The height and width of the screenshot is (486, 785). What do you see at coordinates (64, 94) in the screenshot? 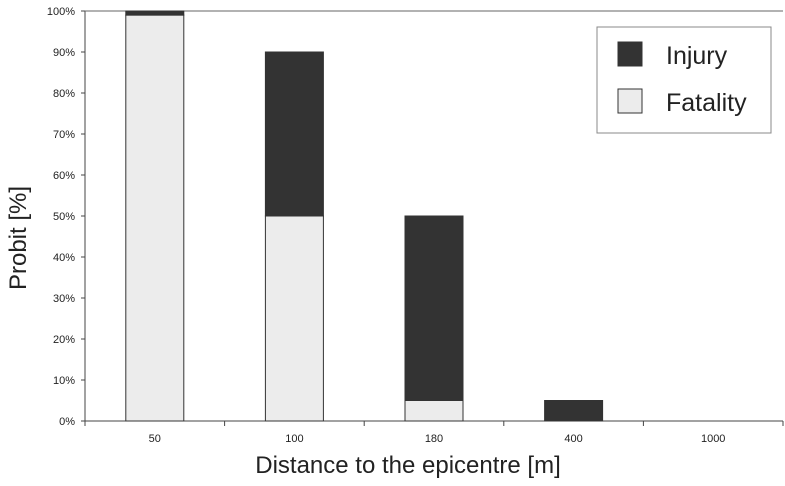
I see `y-tick-label: 80%` at bounding box center [64, 94].